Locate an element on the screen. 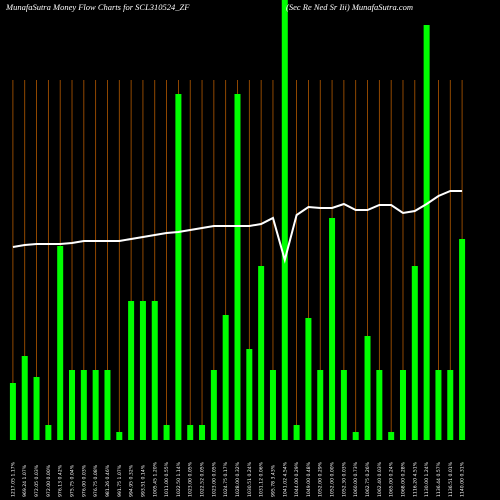  x-tick-label: 1062.40 0.03% is located at coordinates (380, 479).